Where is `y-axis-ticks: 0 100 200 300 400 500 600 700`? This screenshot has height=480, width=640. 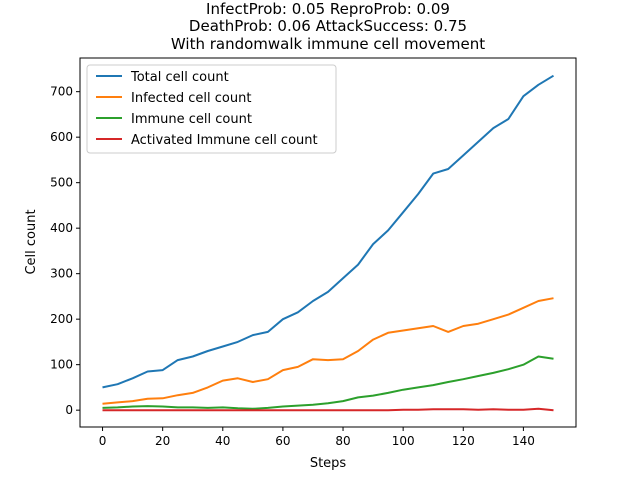
y-axis-ticks: 0 100 200 300 400 500 600 700 is located at coordinates (65, 251).